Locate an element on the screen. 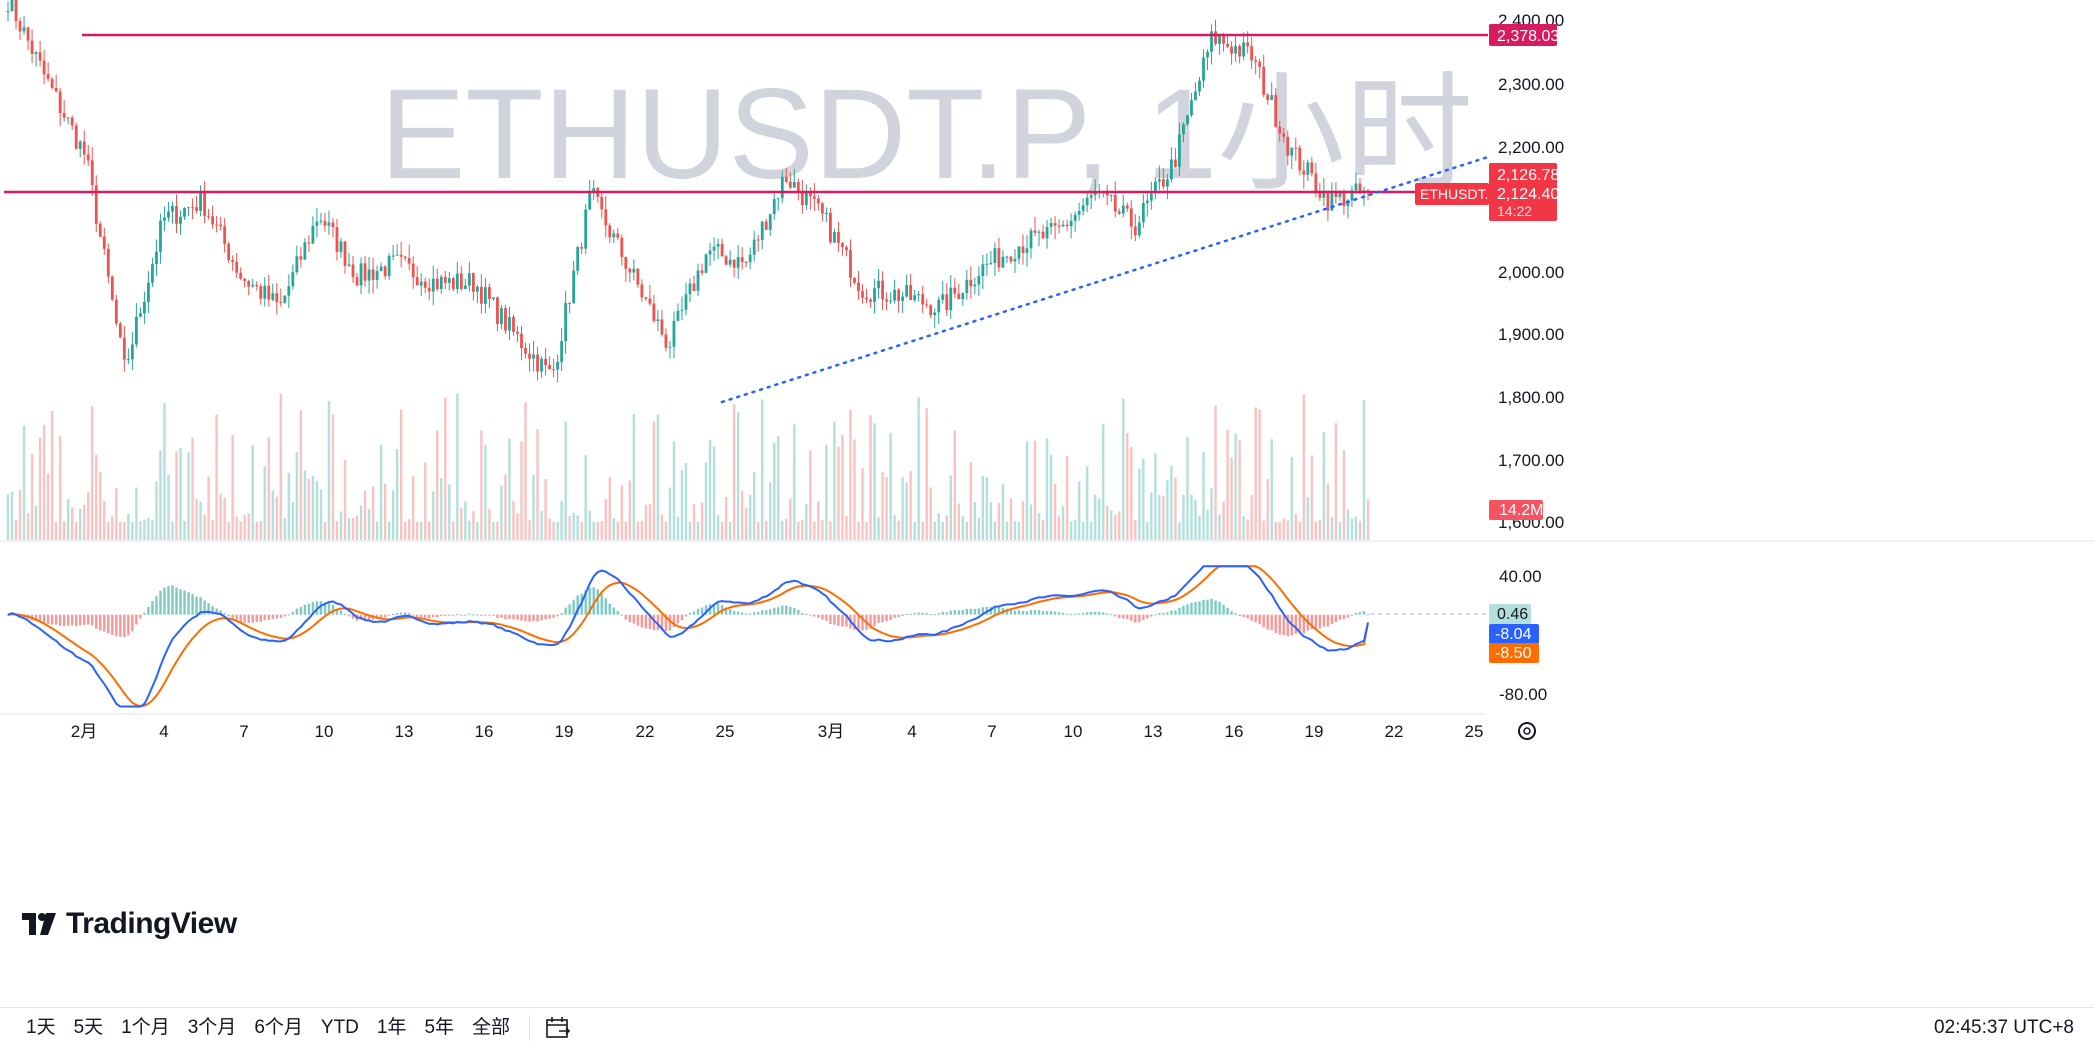 This screenshot has width=2094, height=1048. range-button-ytd: YTD is located at coordinates (339, 1027).